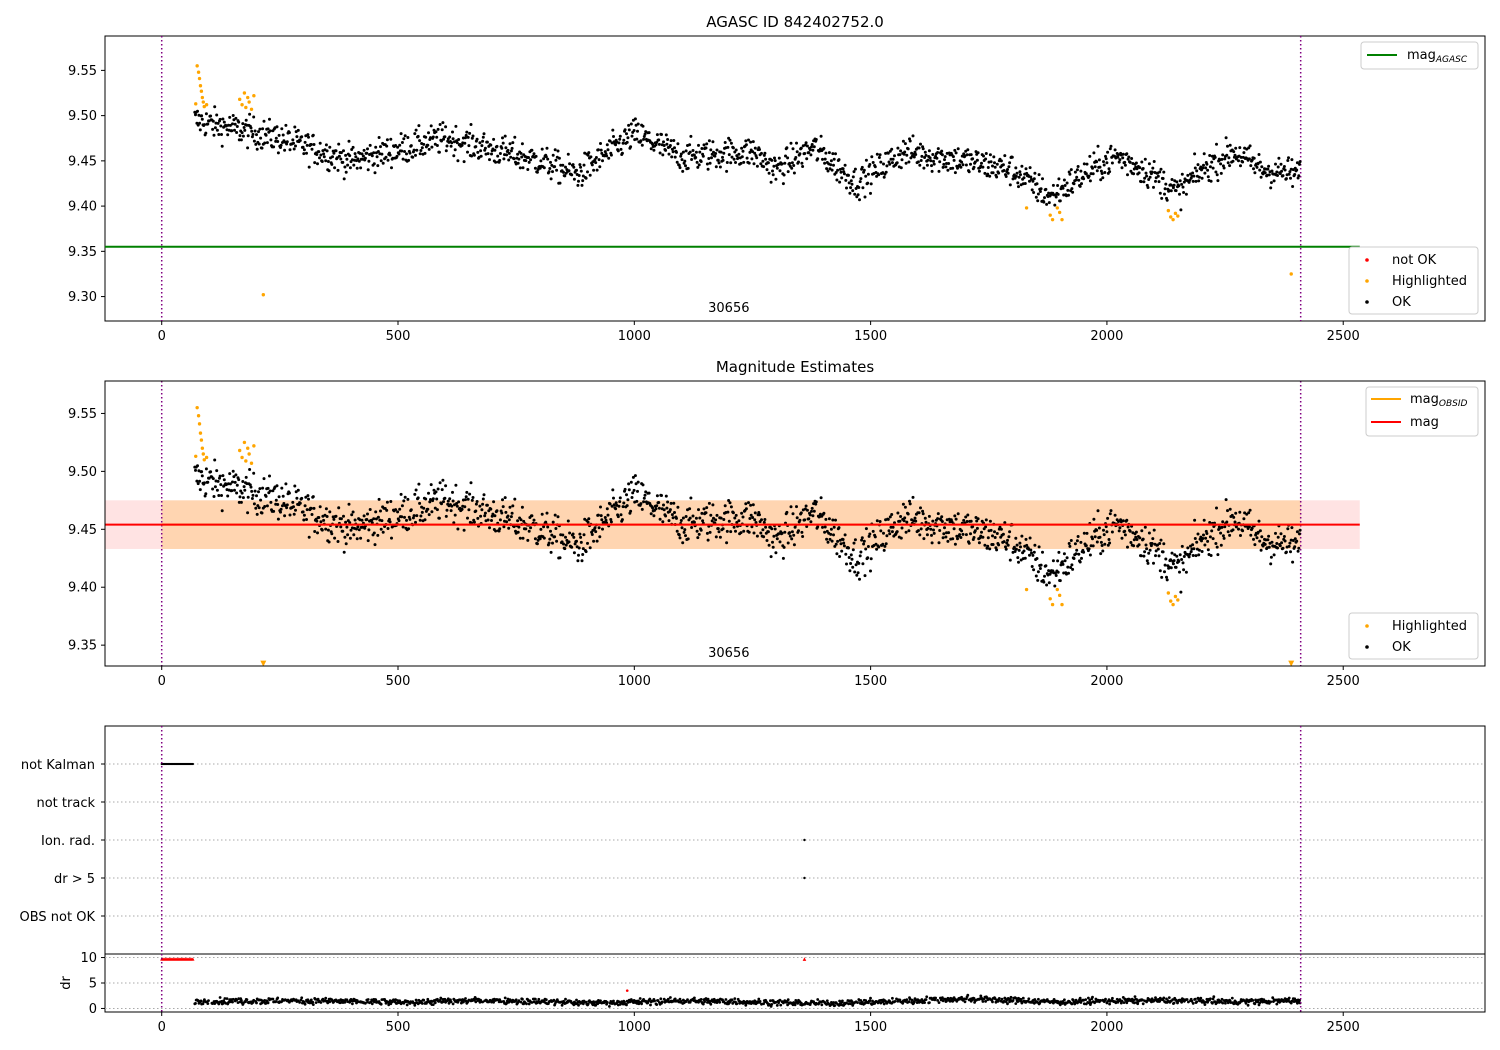 Image resolution: width=1500 pixels, height=1050 pixels. What do you see at coordinates (74, 879) in the screenshot?
I see `flag-label-dr-gt-5: dr > 5` at bounding box center [74, 879].